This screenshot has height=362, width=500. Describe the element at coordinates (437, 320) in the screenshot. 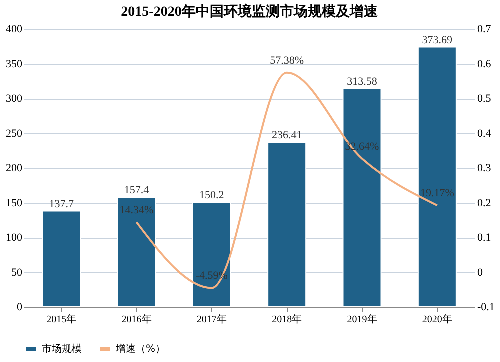

I see `x-tick-label: 2020年` at that location.